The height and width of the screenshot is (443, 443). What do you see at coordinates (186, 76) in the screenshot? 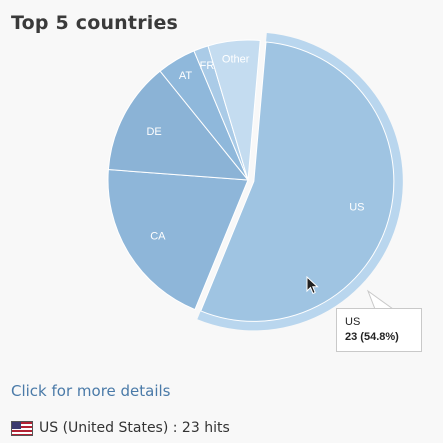
I see `slice-label-at: AT` at bounding box center [186, 76].